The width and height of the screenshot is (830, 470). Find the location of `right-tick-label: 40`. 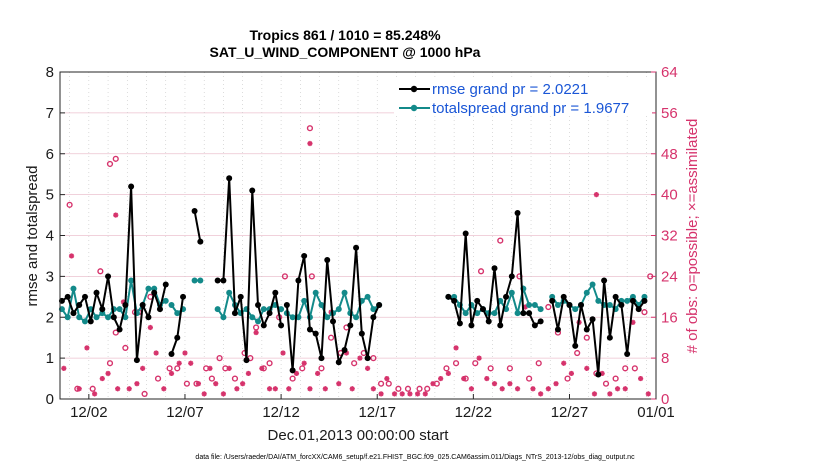

right-tick-label: 40 is located at coordinates (669, 195).